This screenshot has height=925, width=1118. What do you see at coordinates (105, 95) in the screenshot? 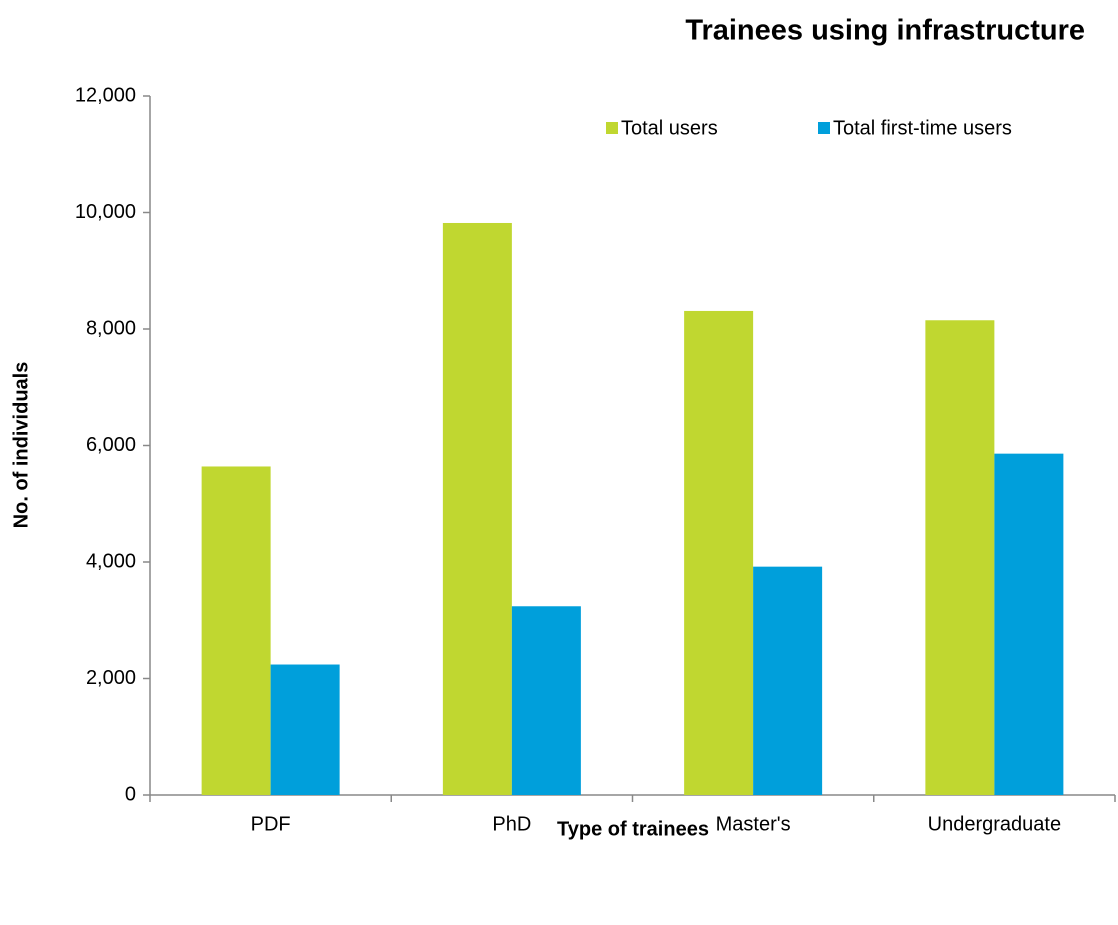
I see `y-tick-label: 12,000` at bounding box center [105, 95].